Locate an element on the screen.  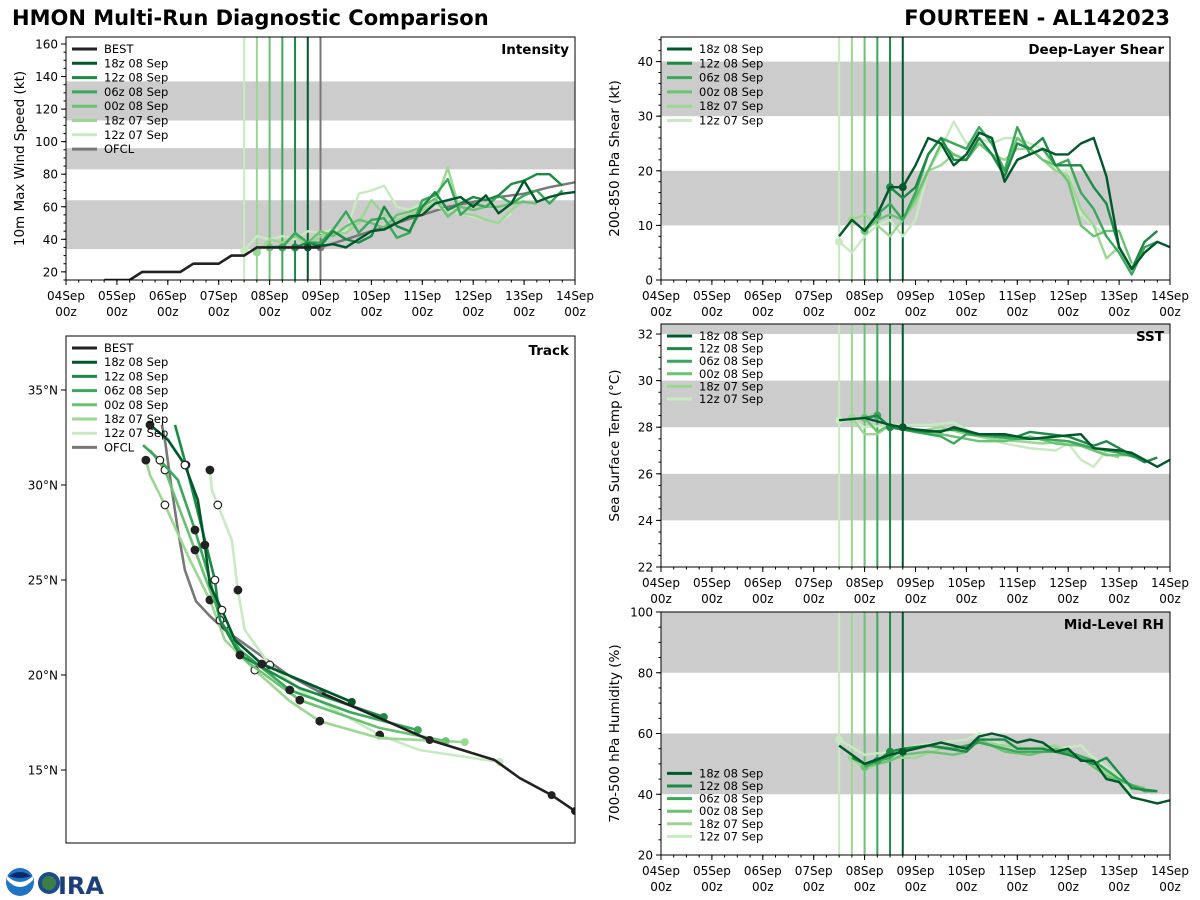
legend-label: BEST is located at coordinates (119, 49).